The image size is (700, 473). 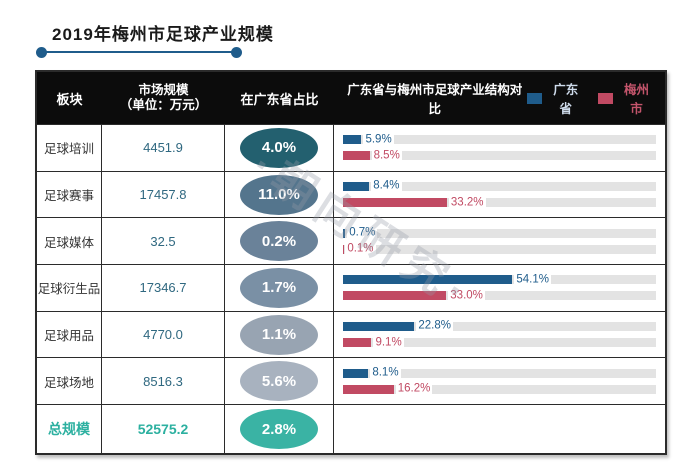 I want to click on legend-item-meizhou: 梅州市, so click(x=626, y=98).